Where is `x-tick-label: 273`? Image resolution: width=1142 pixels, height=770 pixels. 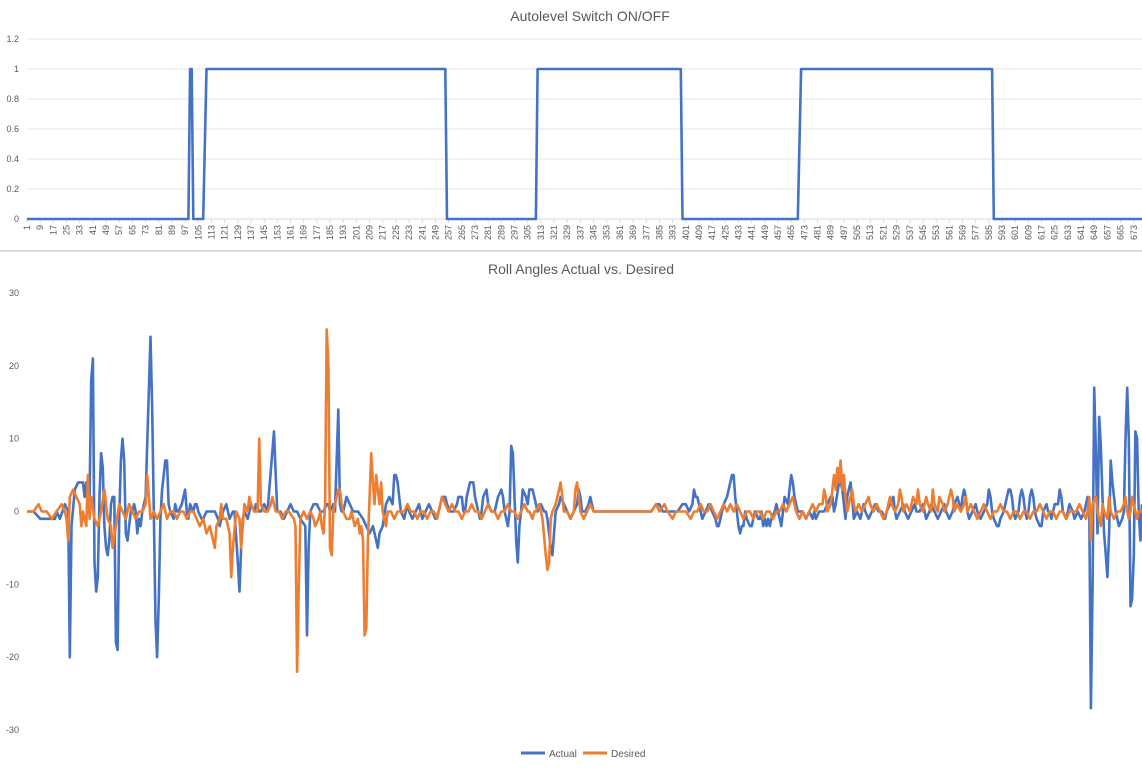 x-tick-label: 273 is located at coordinates (475, 232).